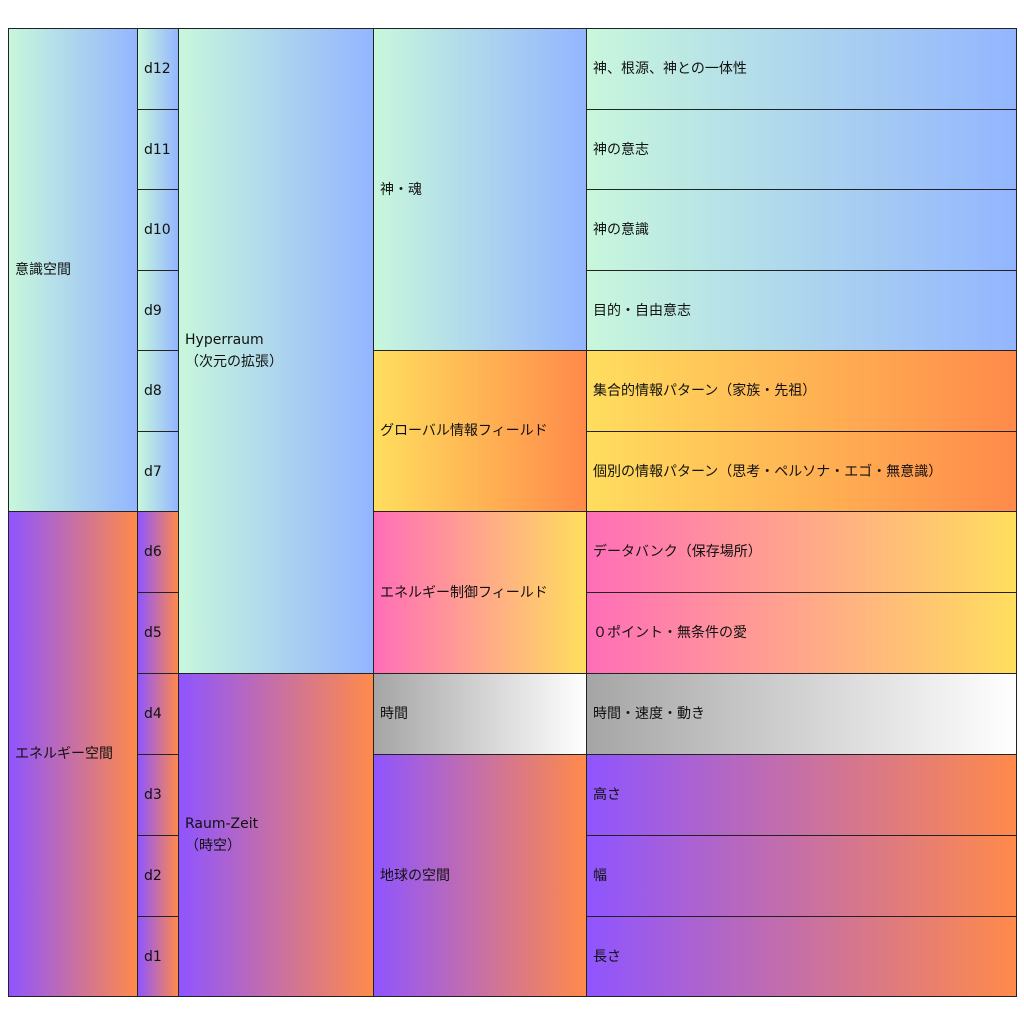  I want to click on dimension-label: d2, so click(153, 876).